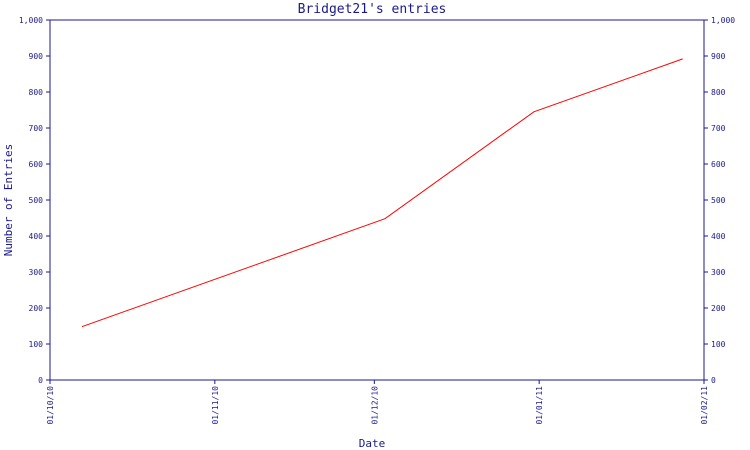 This screenshot has width=750, height=450. I want to click on y-axis-right: 0 100 200 300 400 500 600 700 800 900 1,000, so click(719, 200).